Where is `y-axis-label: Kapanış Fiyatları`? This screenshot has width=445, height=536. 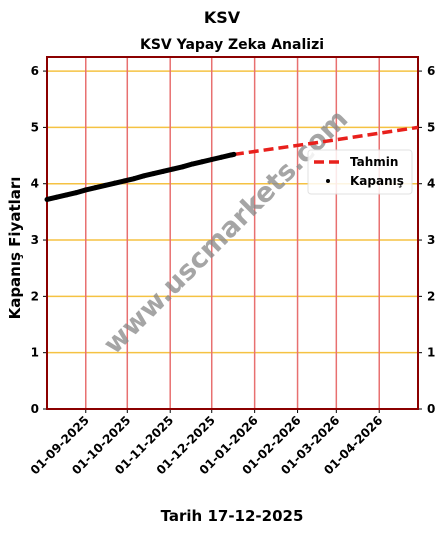 y-axis-label: Kapanış Fiyatları is located at coordinates (15, 248).